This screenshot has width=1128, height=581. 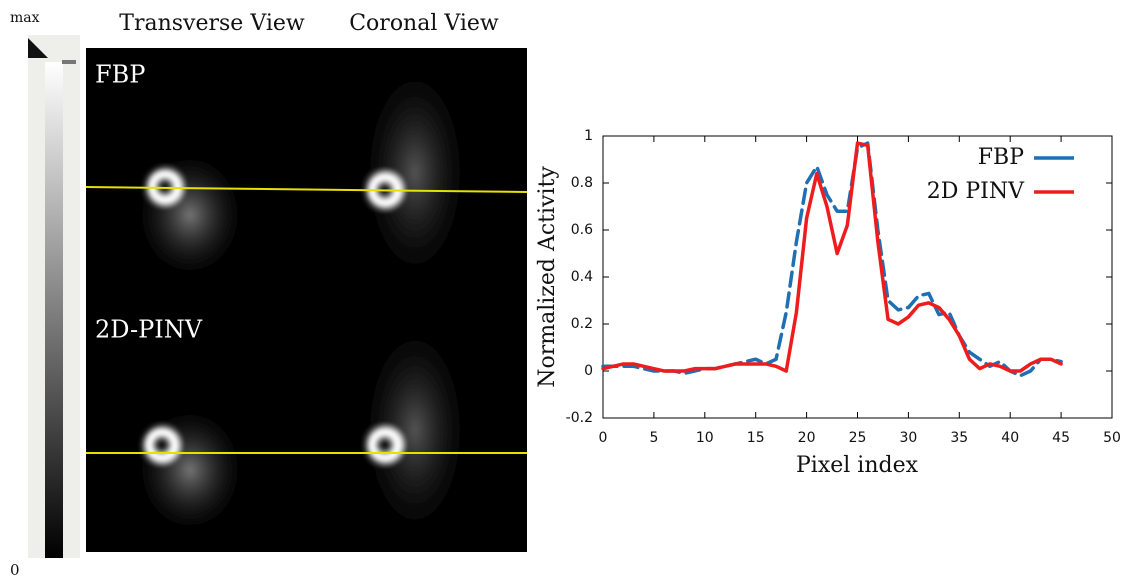 What do you see at coordinates (588, 371) in the screenshot?
I see `y-tick-label: 0` at bounding box center [588, 371].